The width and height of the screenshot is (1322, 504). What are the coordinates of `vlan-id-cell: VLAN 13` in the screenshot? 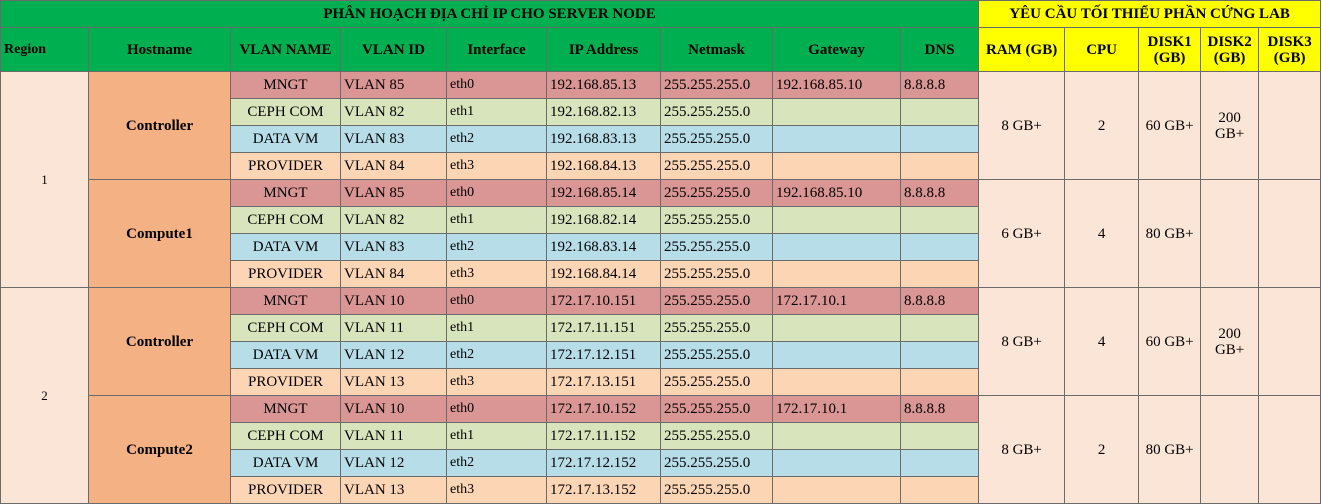 It's located at (393, 382).